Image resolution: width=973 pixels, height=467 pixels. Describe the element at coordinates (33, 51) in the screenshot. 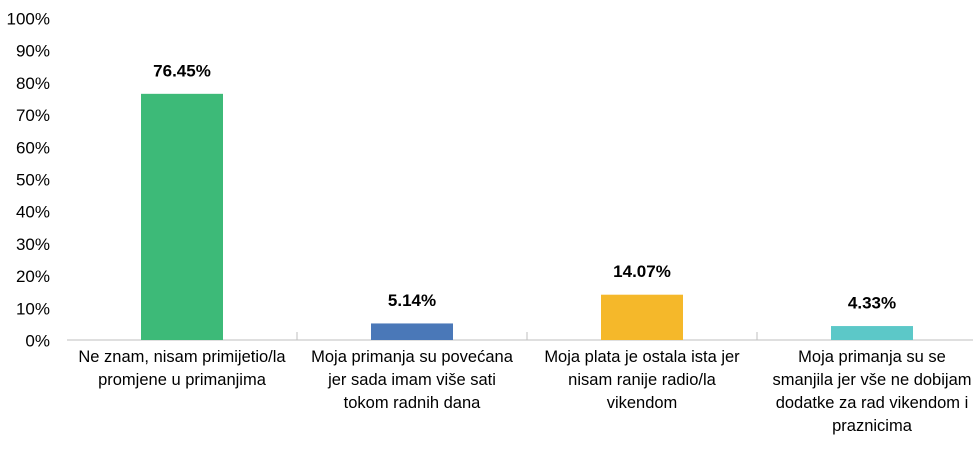

I see `y-tick-label: 90%` at that location.